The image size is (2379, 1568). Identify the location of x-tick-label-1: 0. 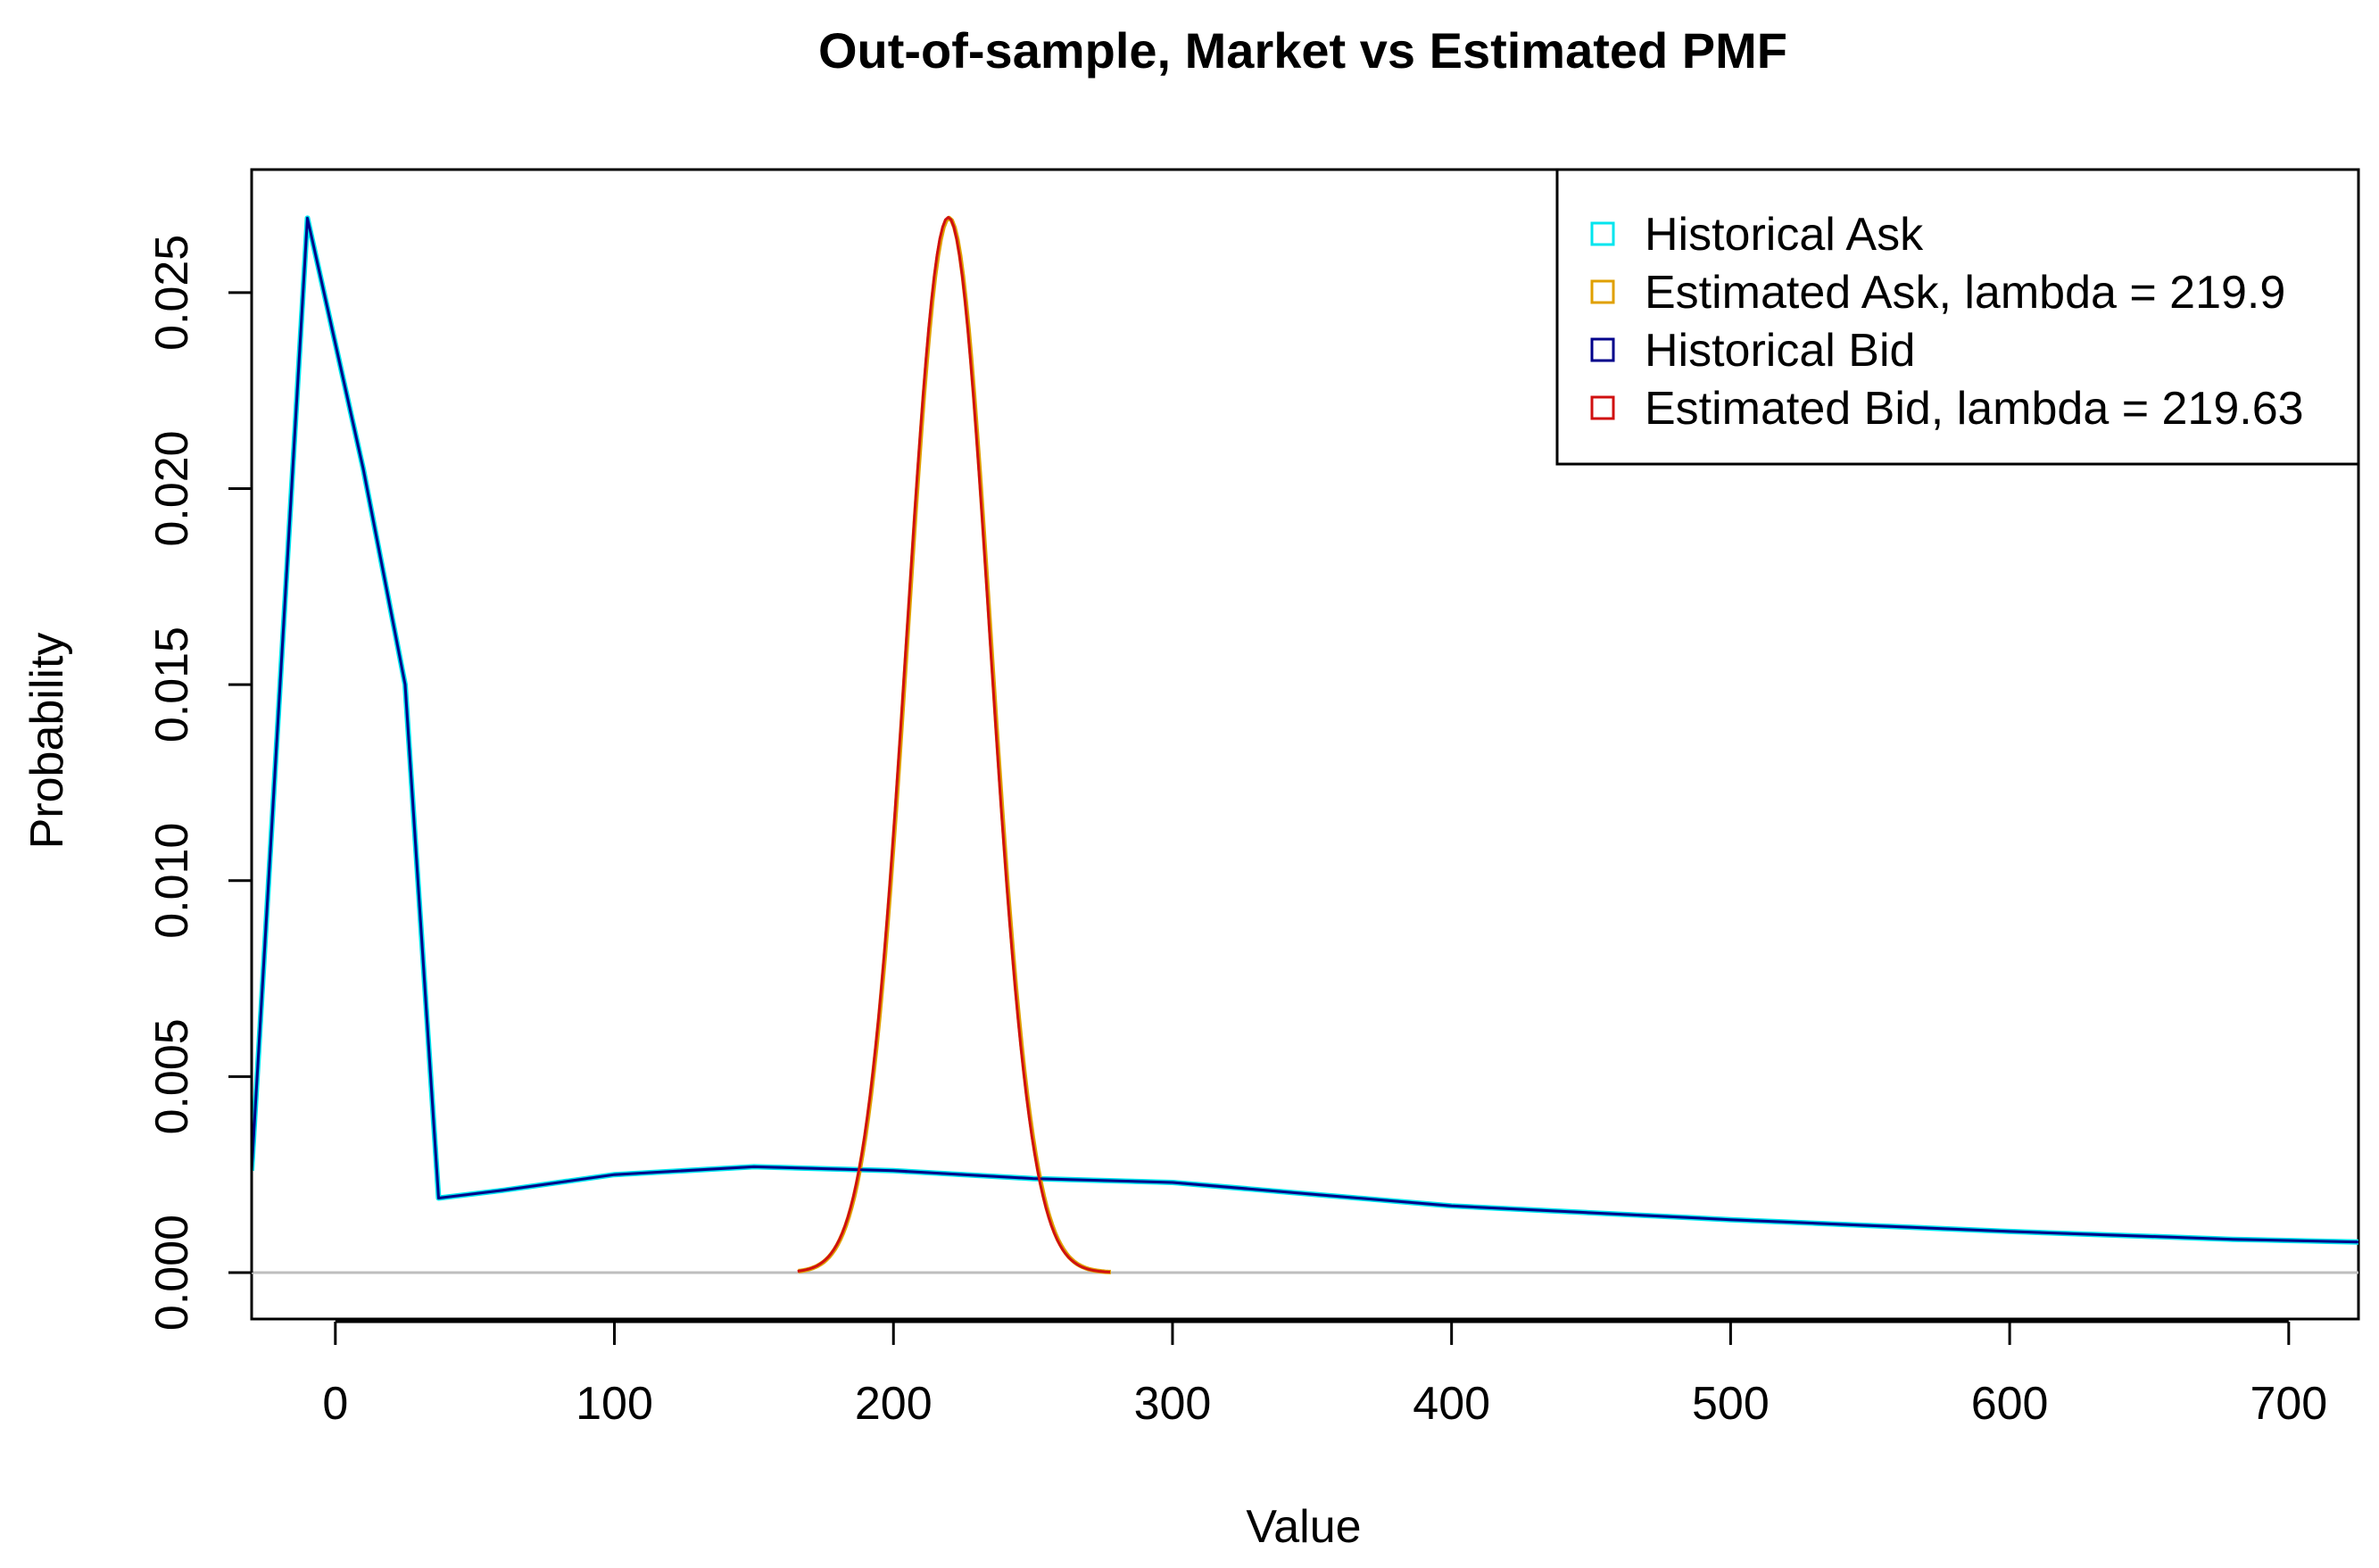
(335, 1404).